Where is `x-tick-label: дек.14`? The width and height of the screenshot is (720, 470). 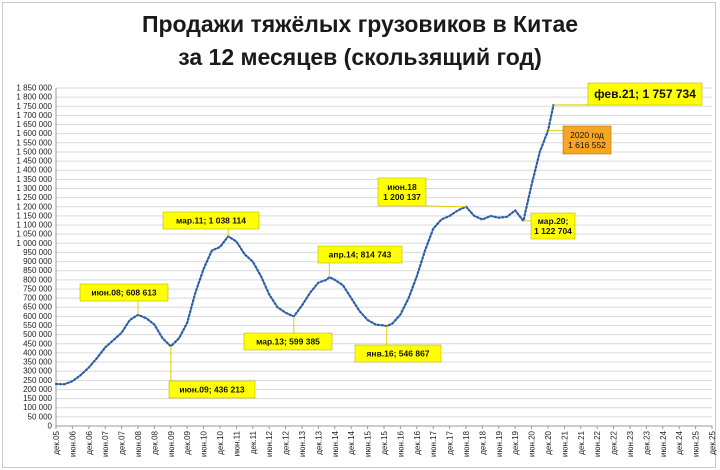
x-tick-label: дек.14 is located at coordinates (351, 442).